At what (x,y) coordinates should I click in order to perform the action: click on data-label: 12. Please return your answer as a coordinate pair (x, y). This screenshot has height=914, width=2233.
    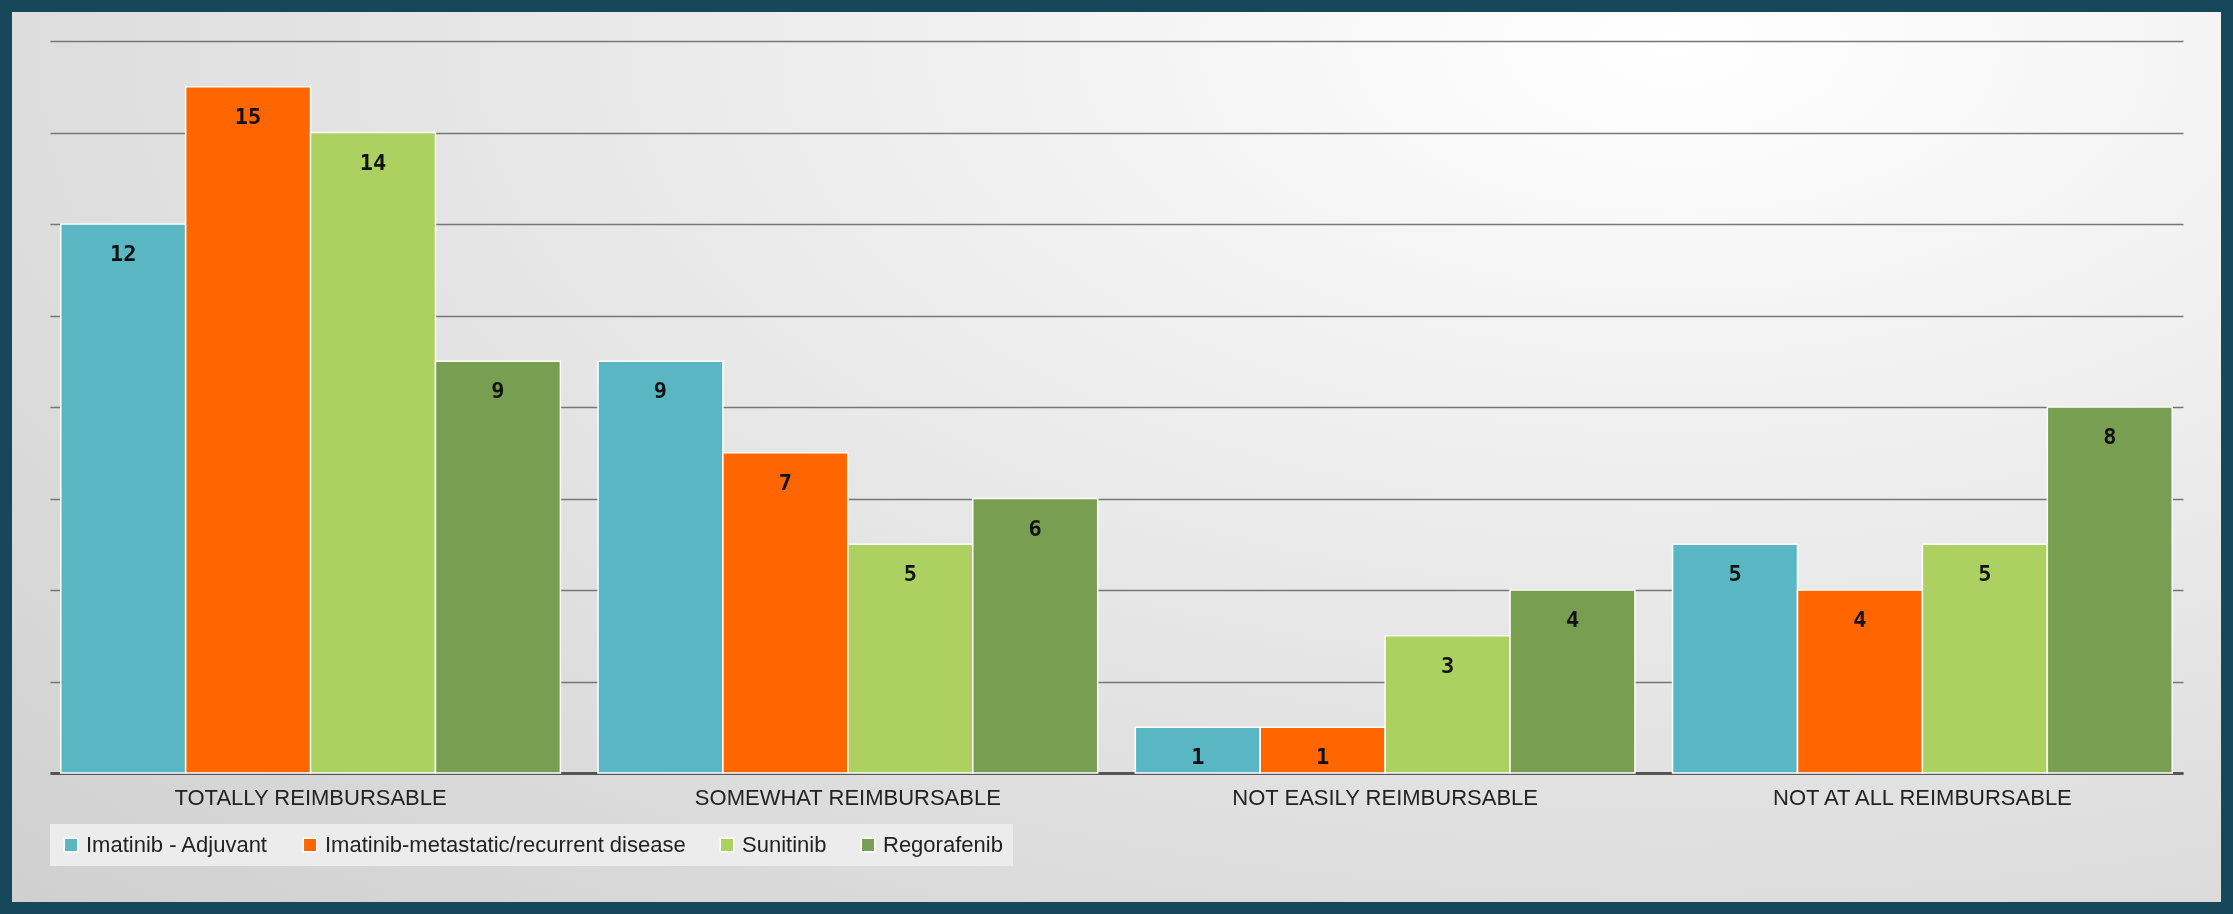
    Looking at the image, I should click on (123, 253).